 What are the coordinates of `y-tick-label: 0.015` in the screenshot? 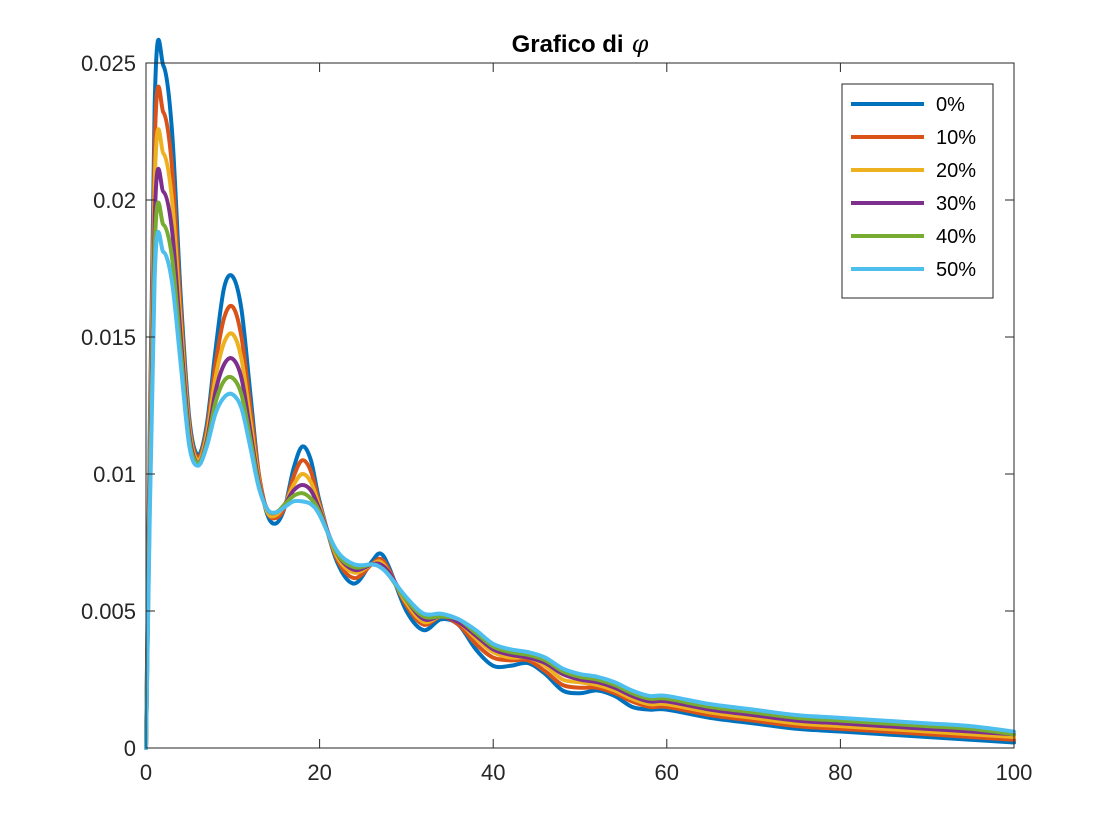 It's located at (108, 337).